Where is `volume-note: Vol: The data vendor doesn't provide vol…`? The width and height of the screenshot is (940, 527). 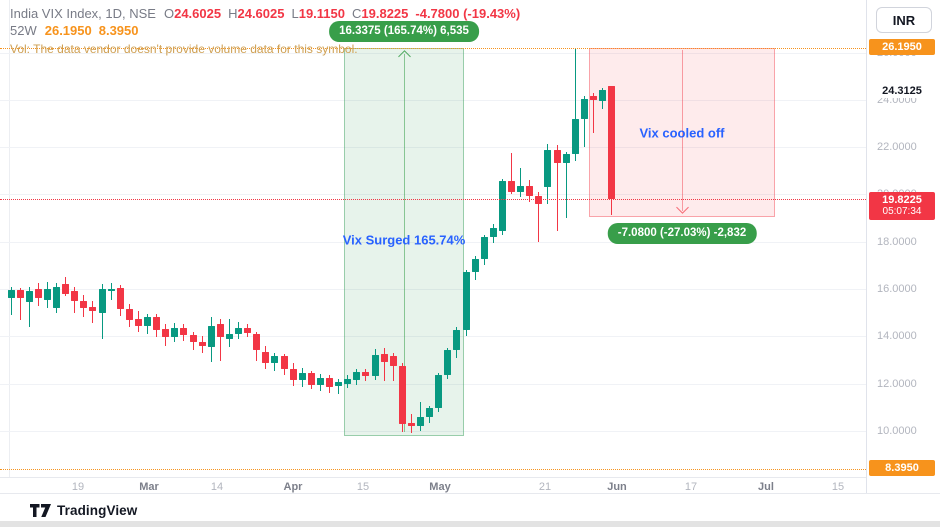
volume-note: Vol: The data vendor doesn't provide vol… is located at coordinates (184, 49).